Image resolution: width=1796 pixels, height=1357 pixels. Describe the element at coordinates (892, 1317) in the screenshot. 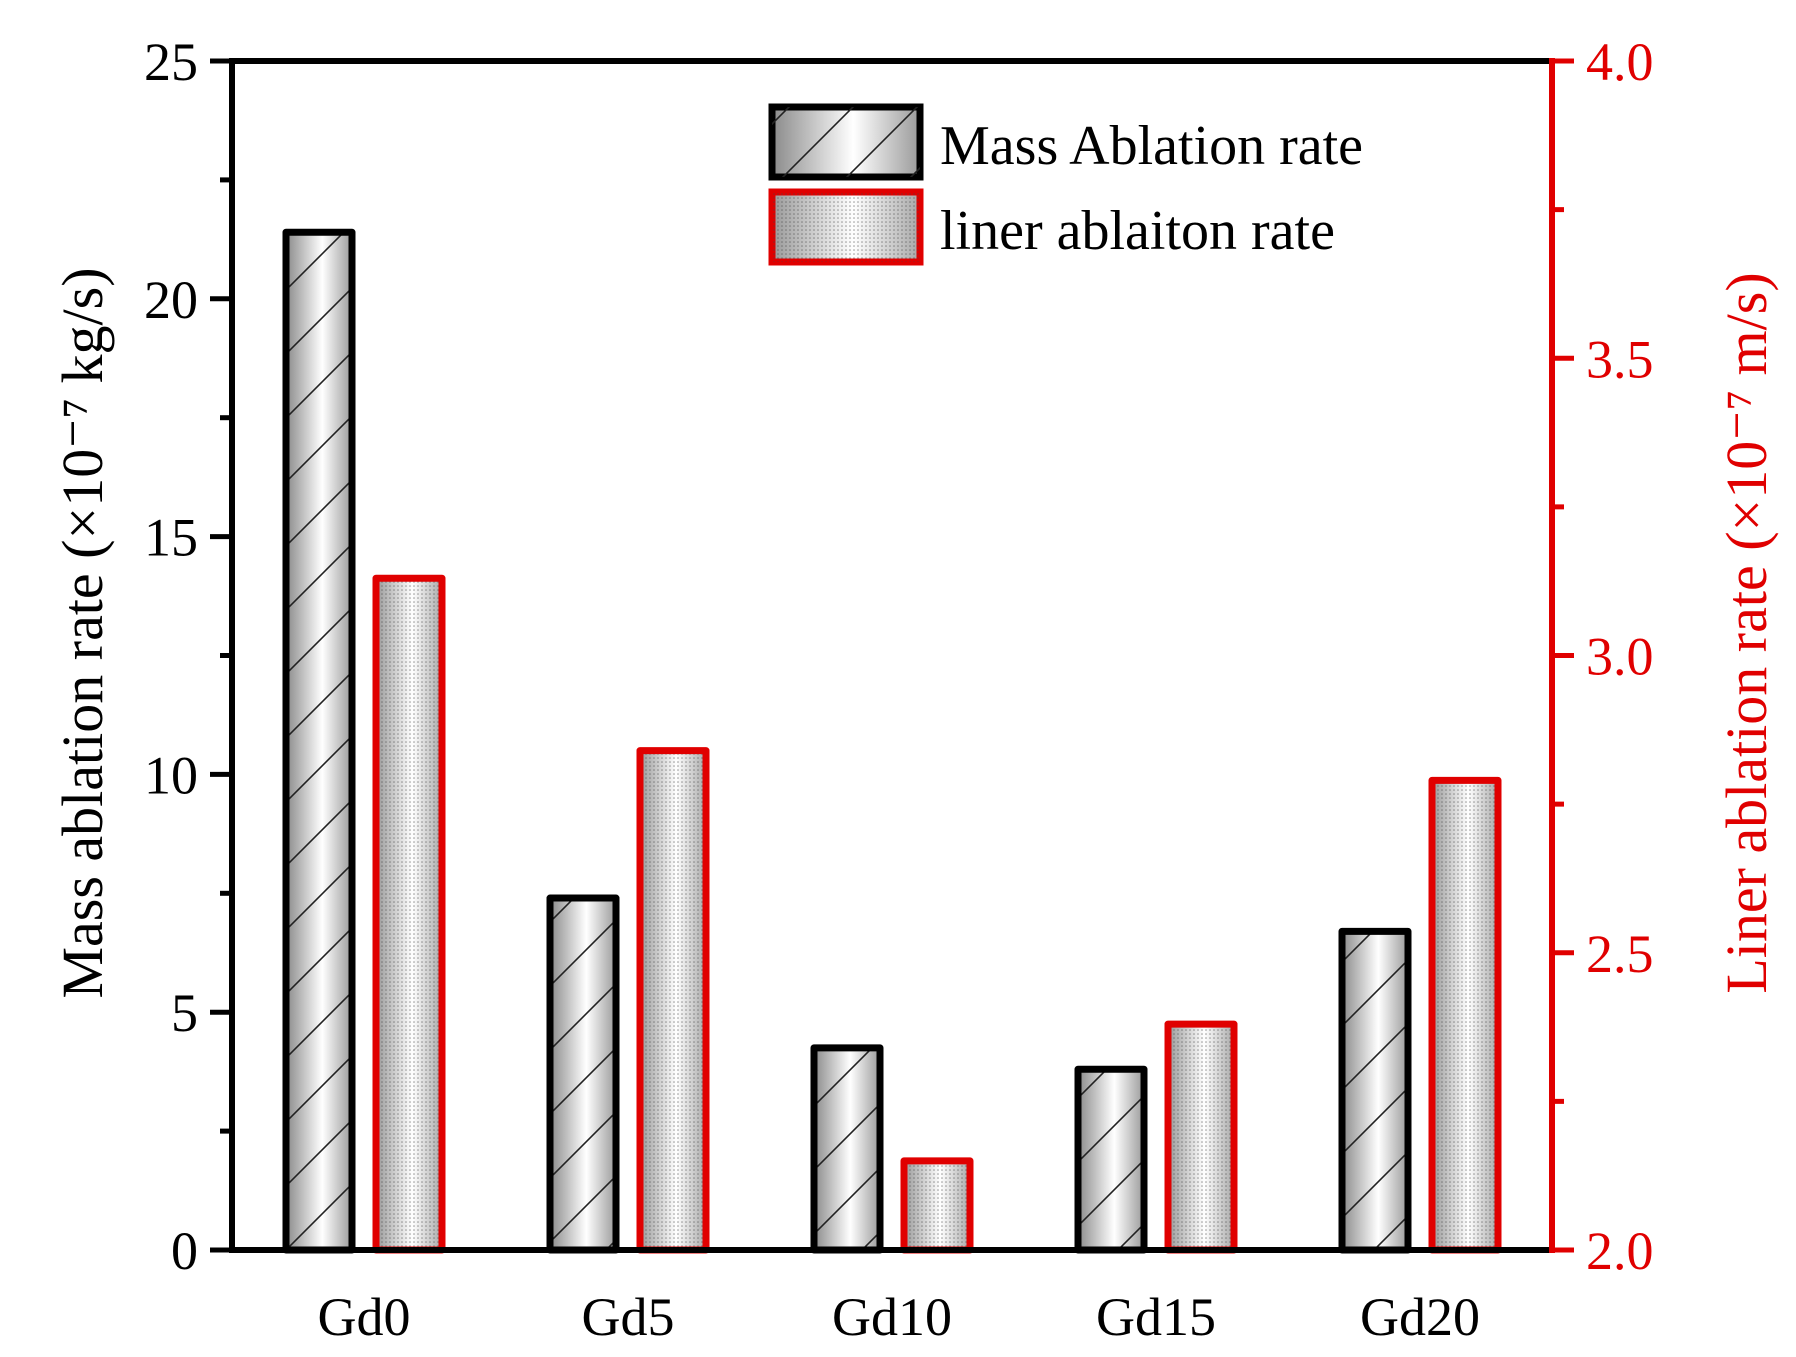

I see `x-tick-label: Gd10` at that location.